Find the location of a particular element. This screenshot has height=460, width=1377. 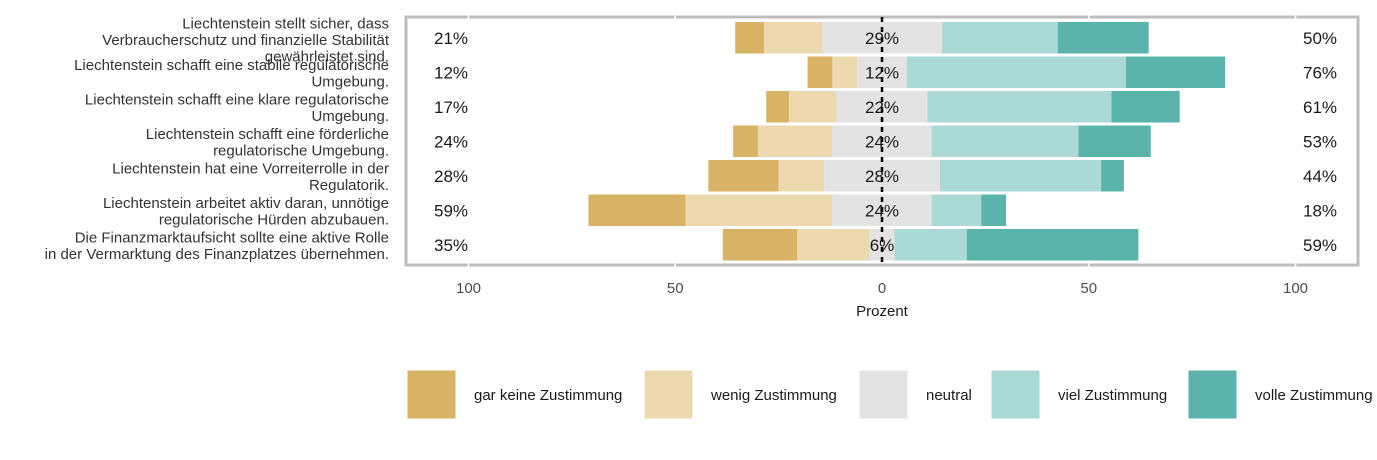

category-label: Liechtenstein stellt sicher, dass is located at coordinates (285, 24).